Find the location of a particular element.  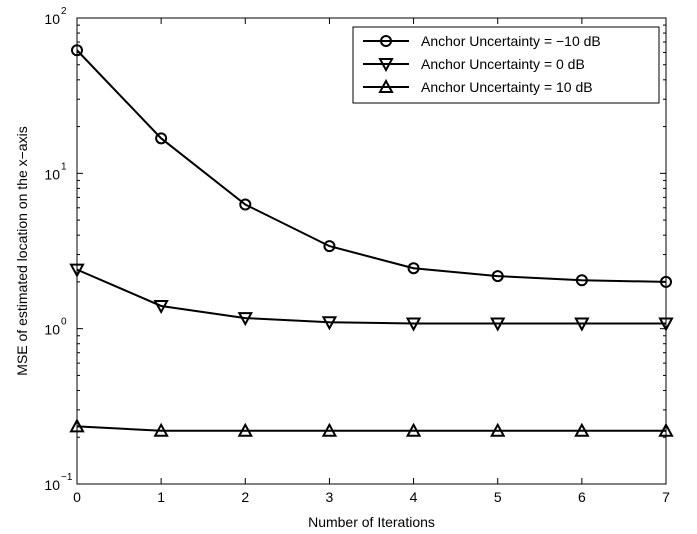

x-tick-label: 2 is located at coordinates (245, 497).